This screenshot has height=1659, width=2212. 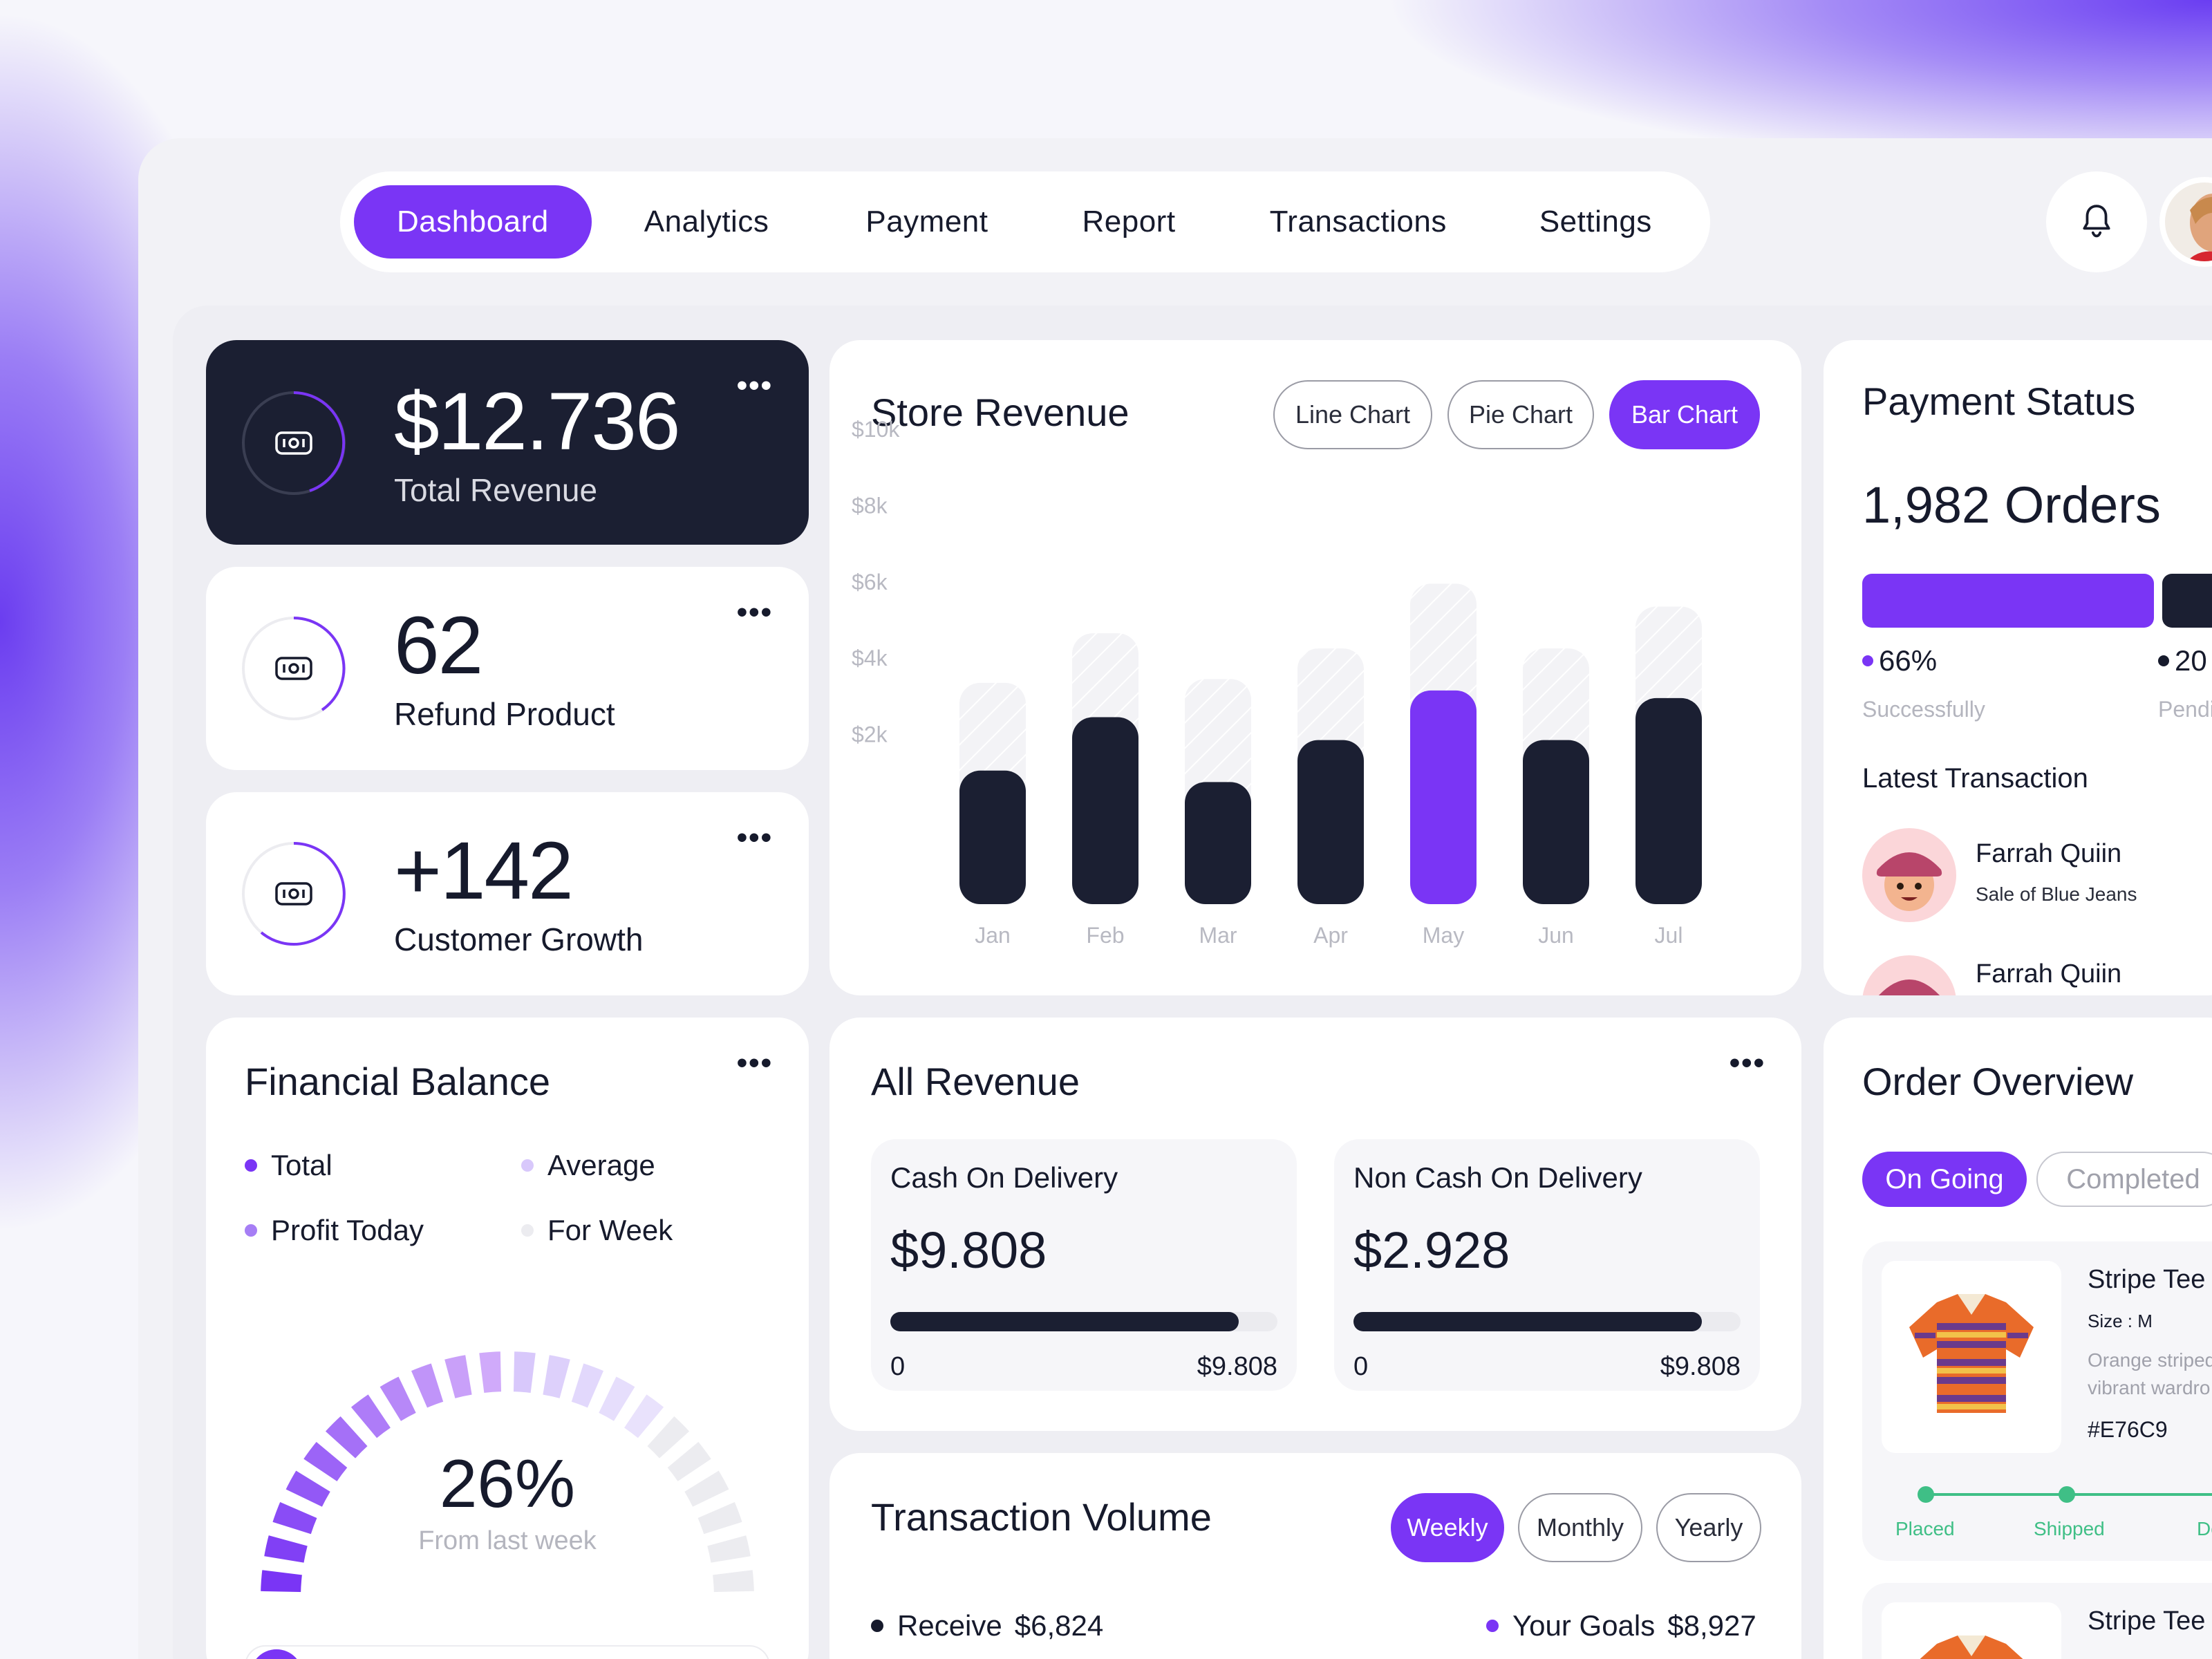 What do you see at coordinates (601, 1165) in the screenshot?
I see `legend-average-label: Average` at bounding box center [601, 1165].